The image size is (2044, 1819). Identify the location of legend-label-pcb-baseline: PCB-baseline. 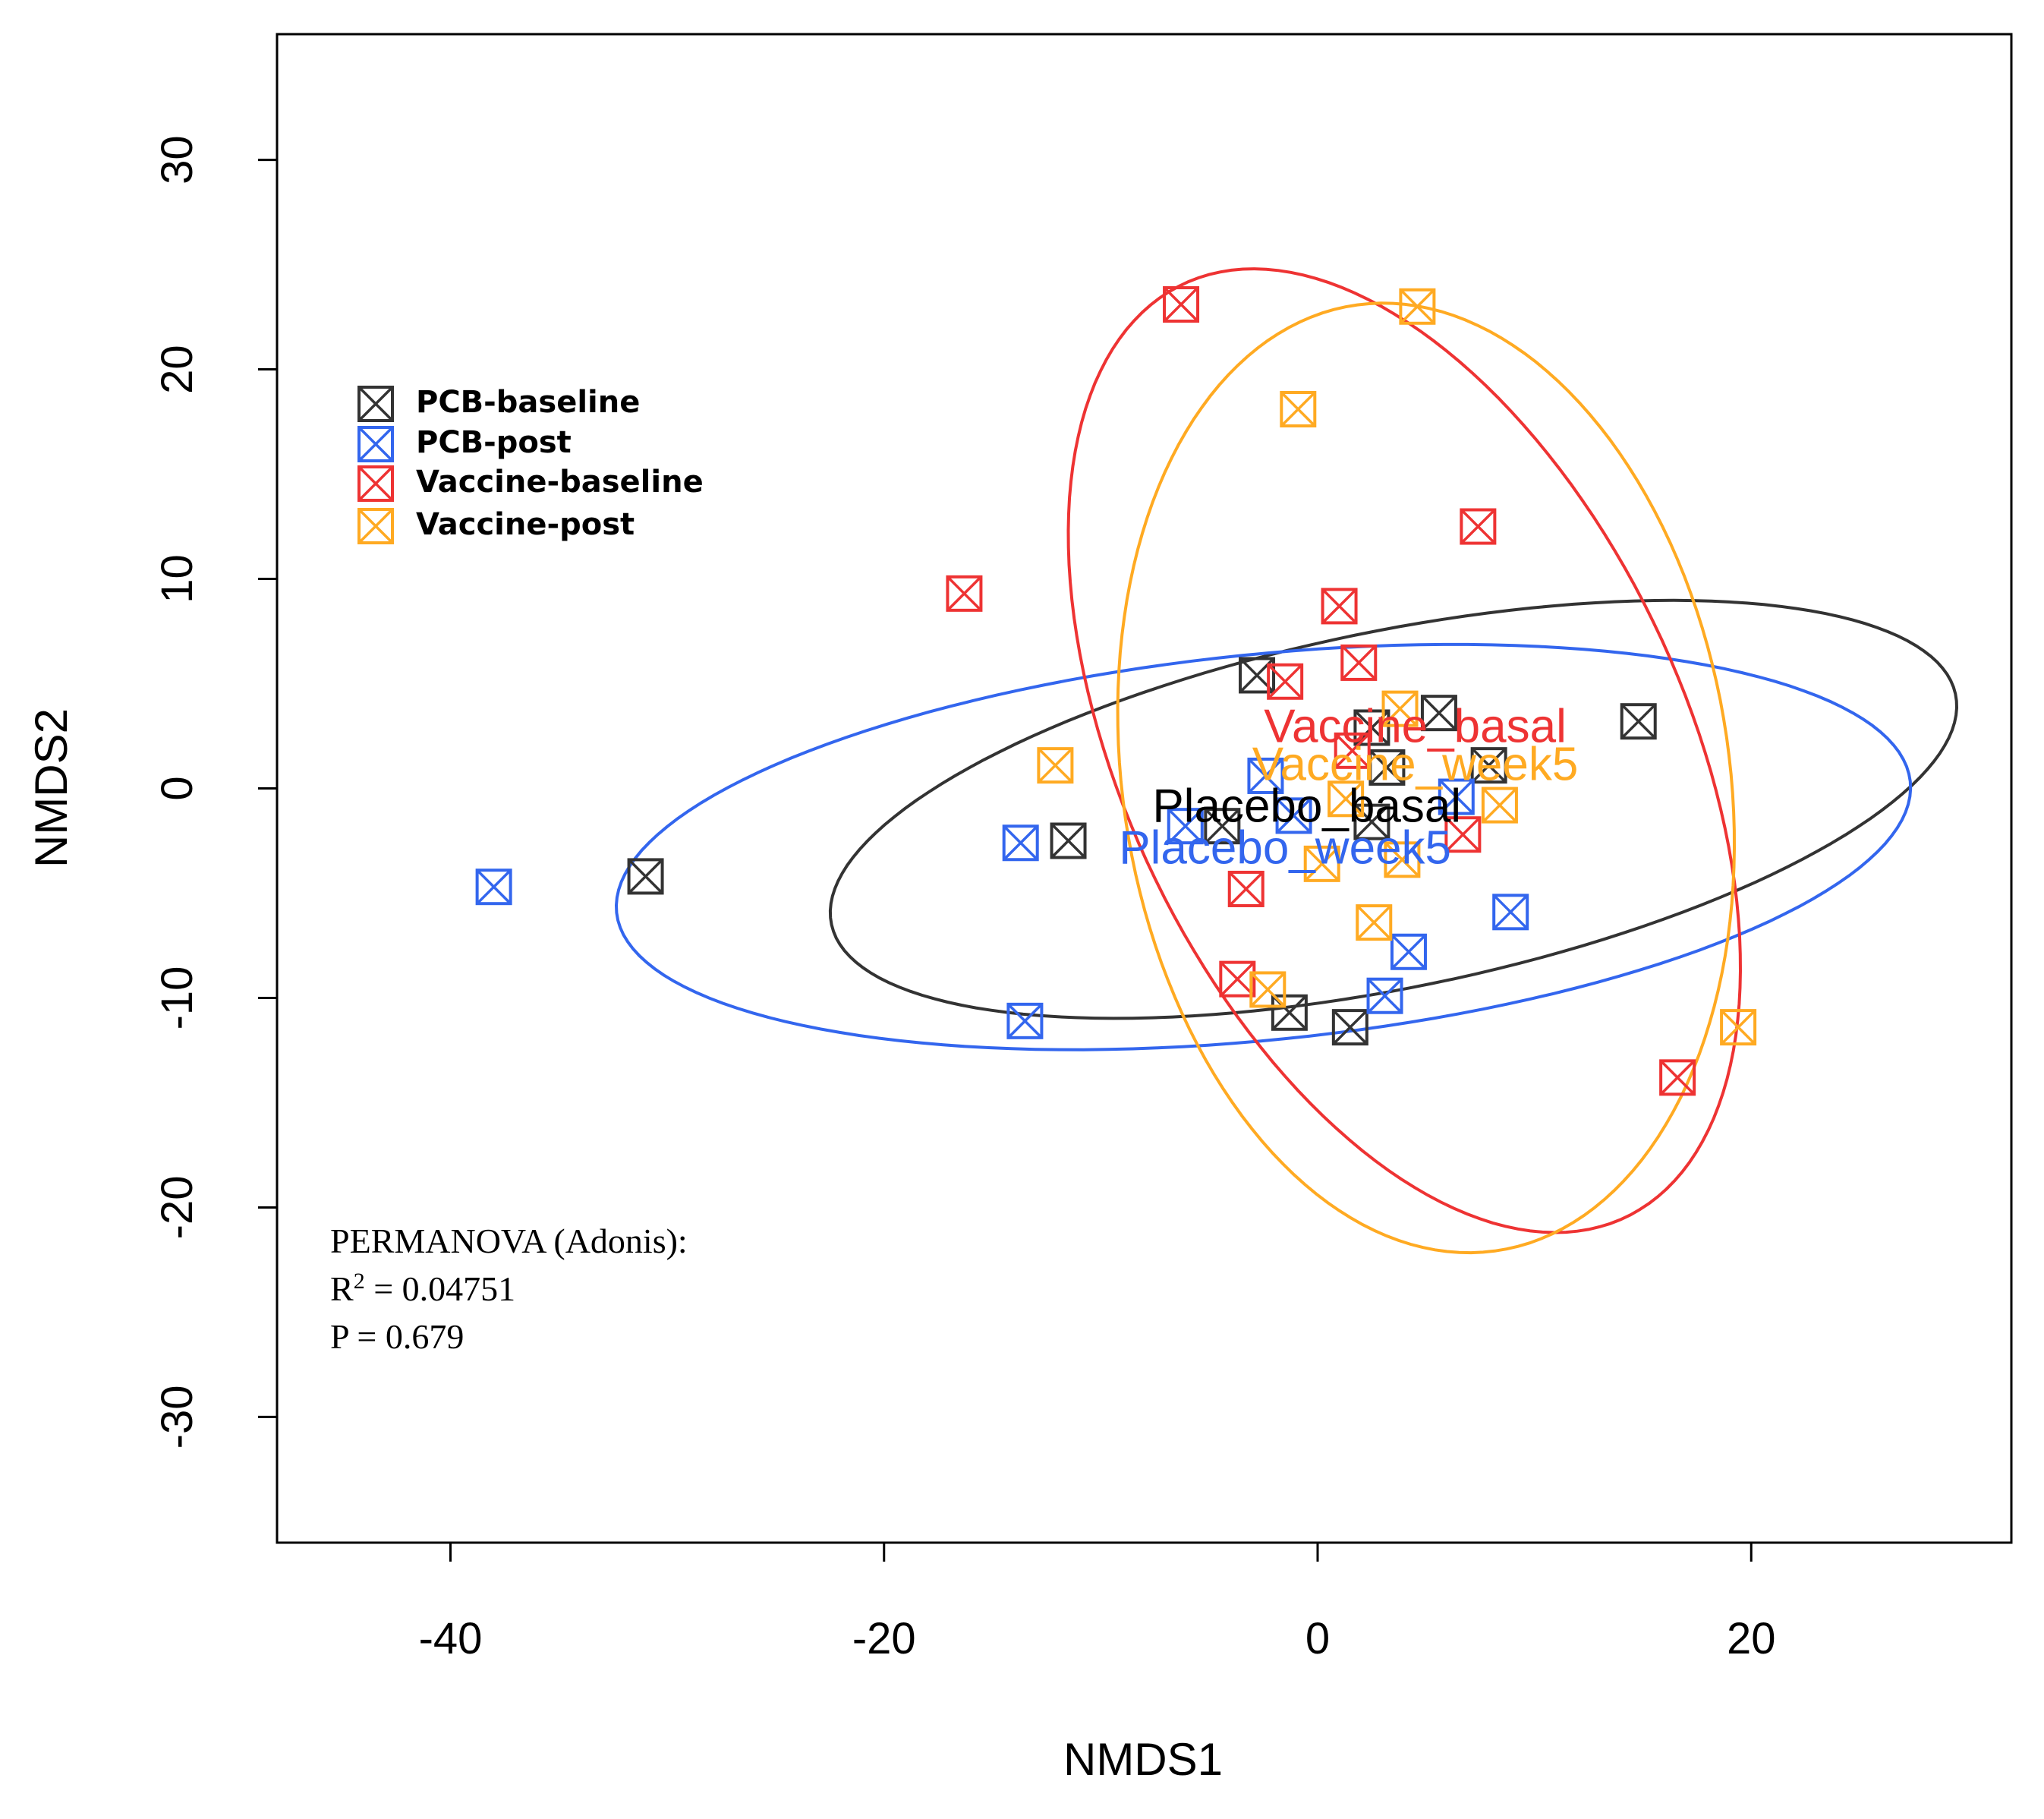
(528, 402).